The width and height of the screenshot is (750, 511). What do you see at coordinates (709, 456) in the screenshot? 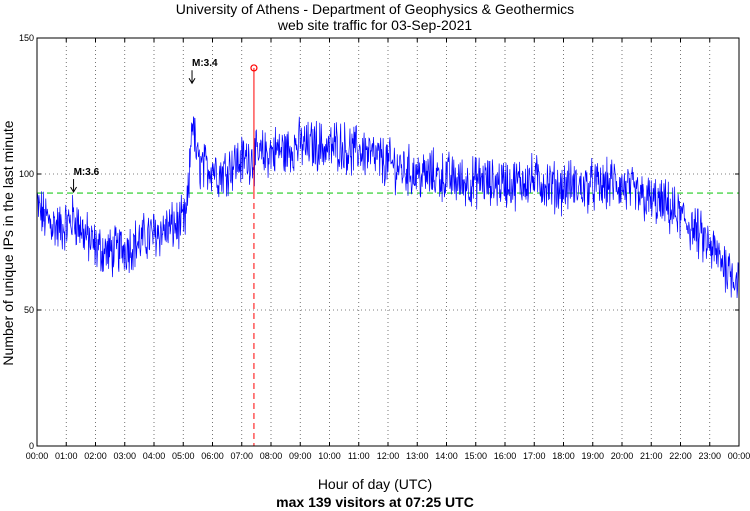
I see `x-tick-label: 23:00` at bounding box center [709, 456].